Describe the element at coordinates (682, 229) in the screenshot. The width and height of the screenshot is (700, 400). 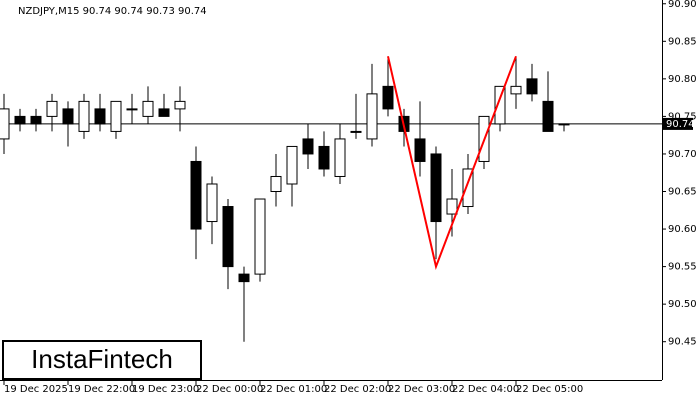
I see `y-tick-label: 90.60` at that location.